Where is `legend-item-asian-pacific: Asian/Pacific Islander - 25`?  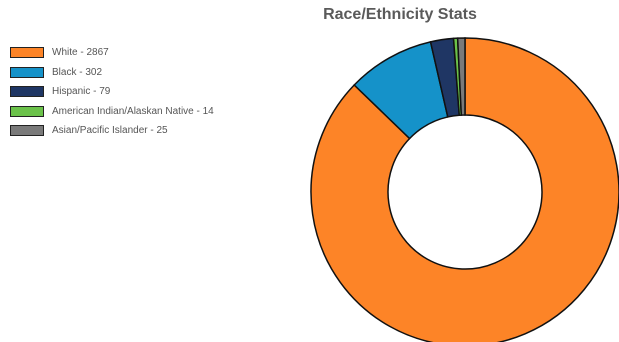 legend-item-asian-pacific: Asian/Pacific Islander - 25 is located at coordinates (112, 131).